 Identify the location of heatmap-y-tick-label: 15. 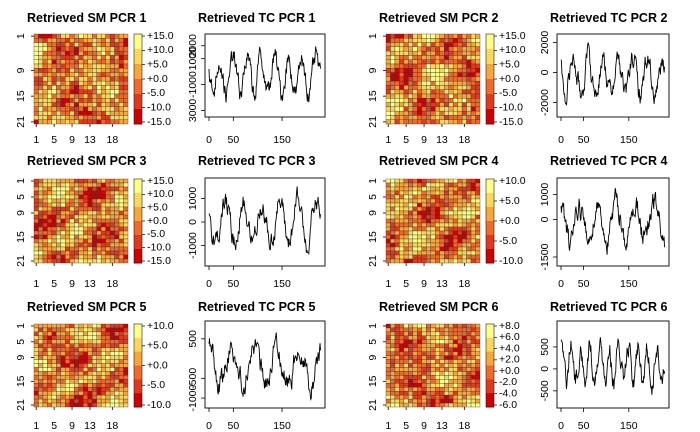
(21, 96).